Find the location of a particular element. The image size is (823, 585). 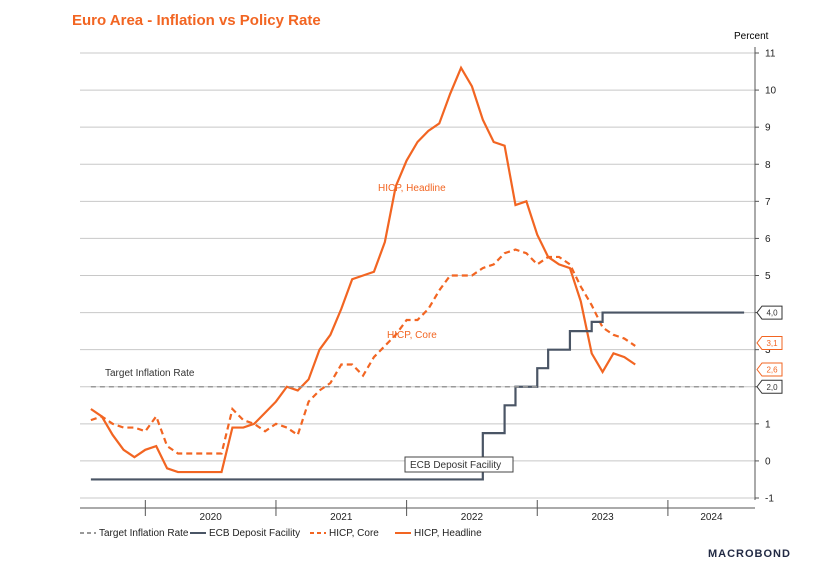

y-tick-label: 1 is located at coordinates (768, 424).